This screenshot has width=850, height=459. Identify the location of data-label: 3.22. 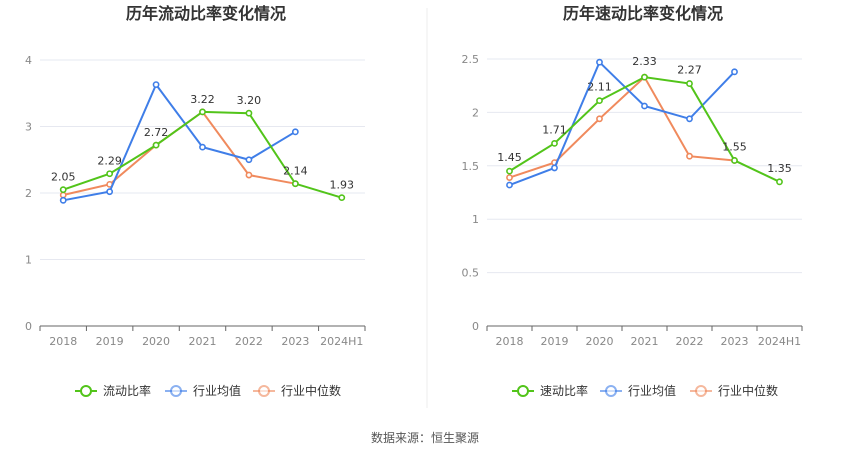
(202, 99).